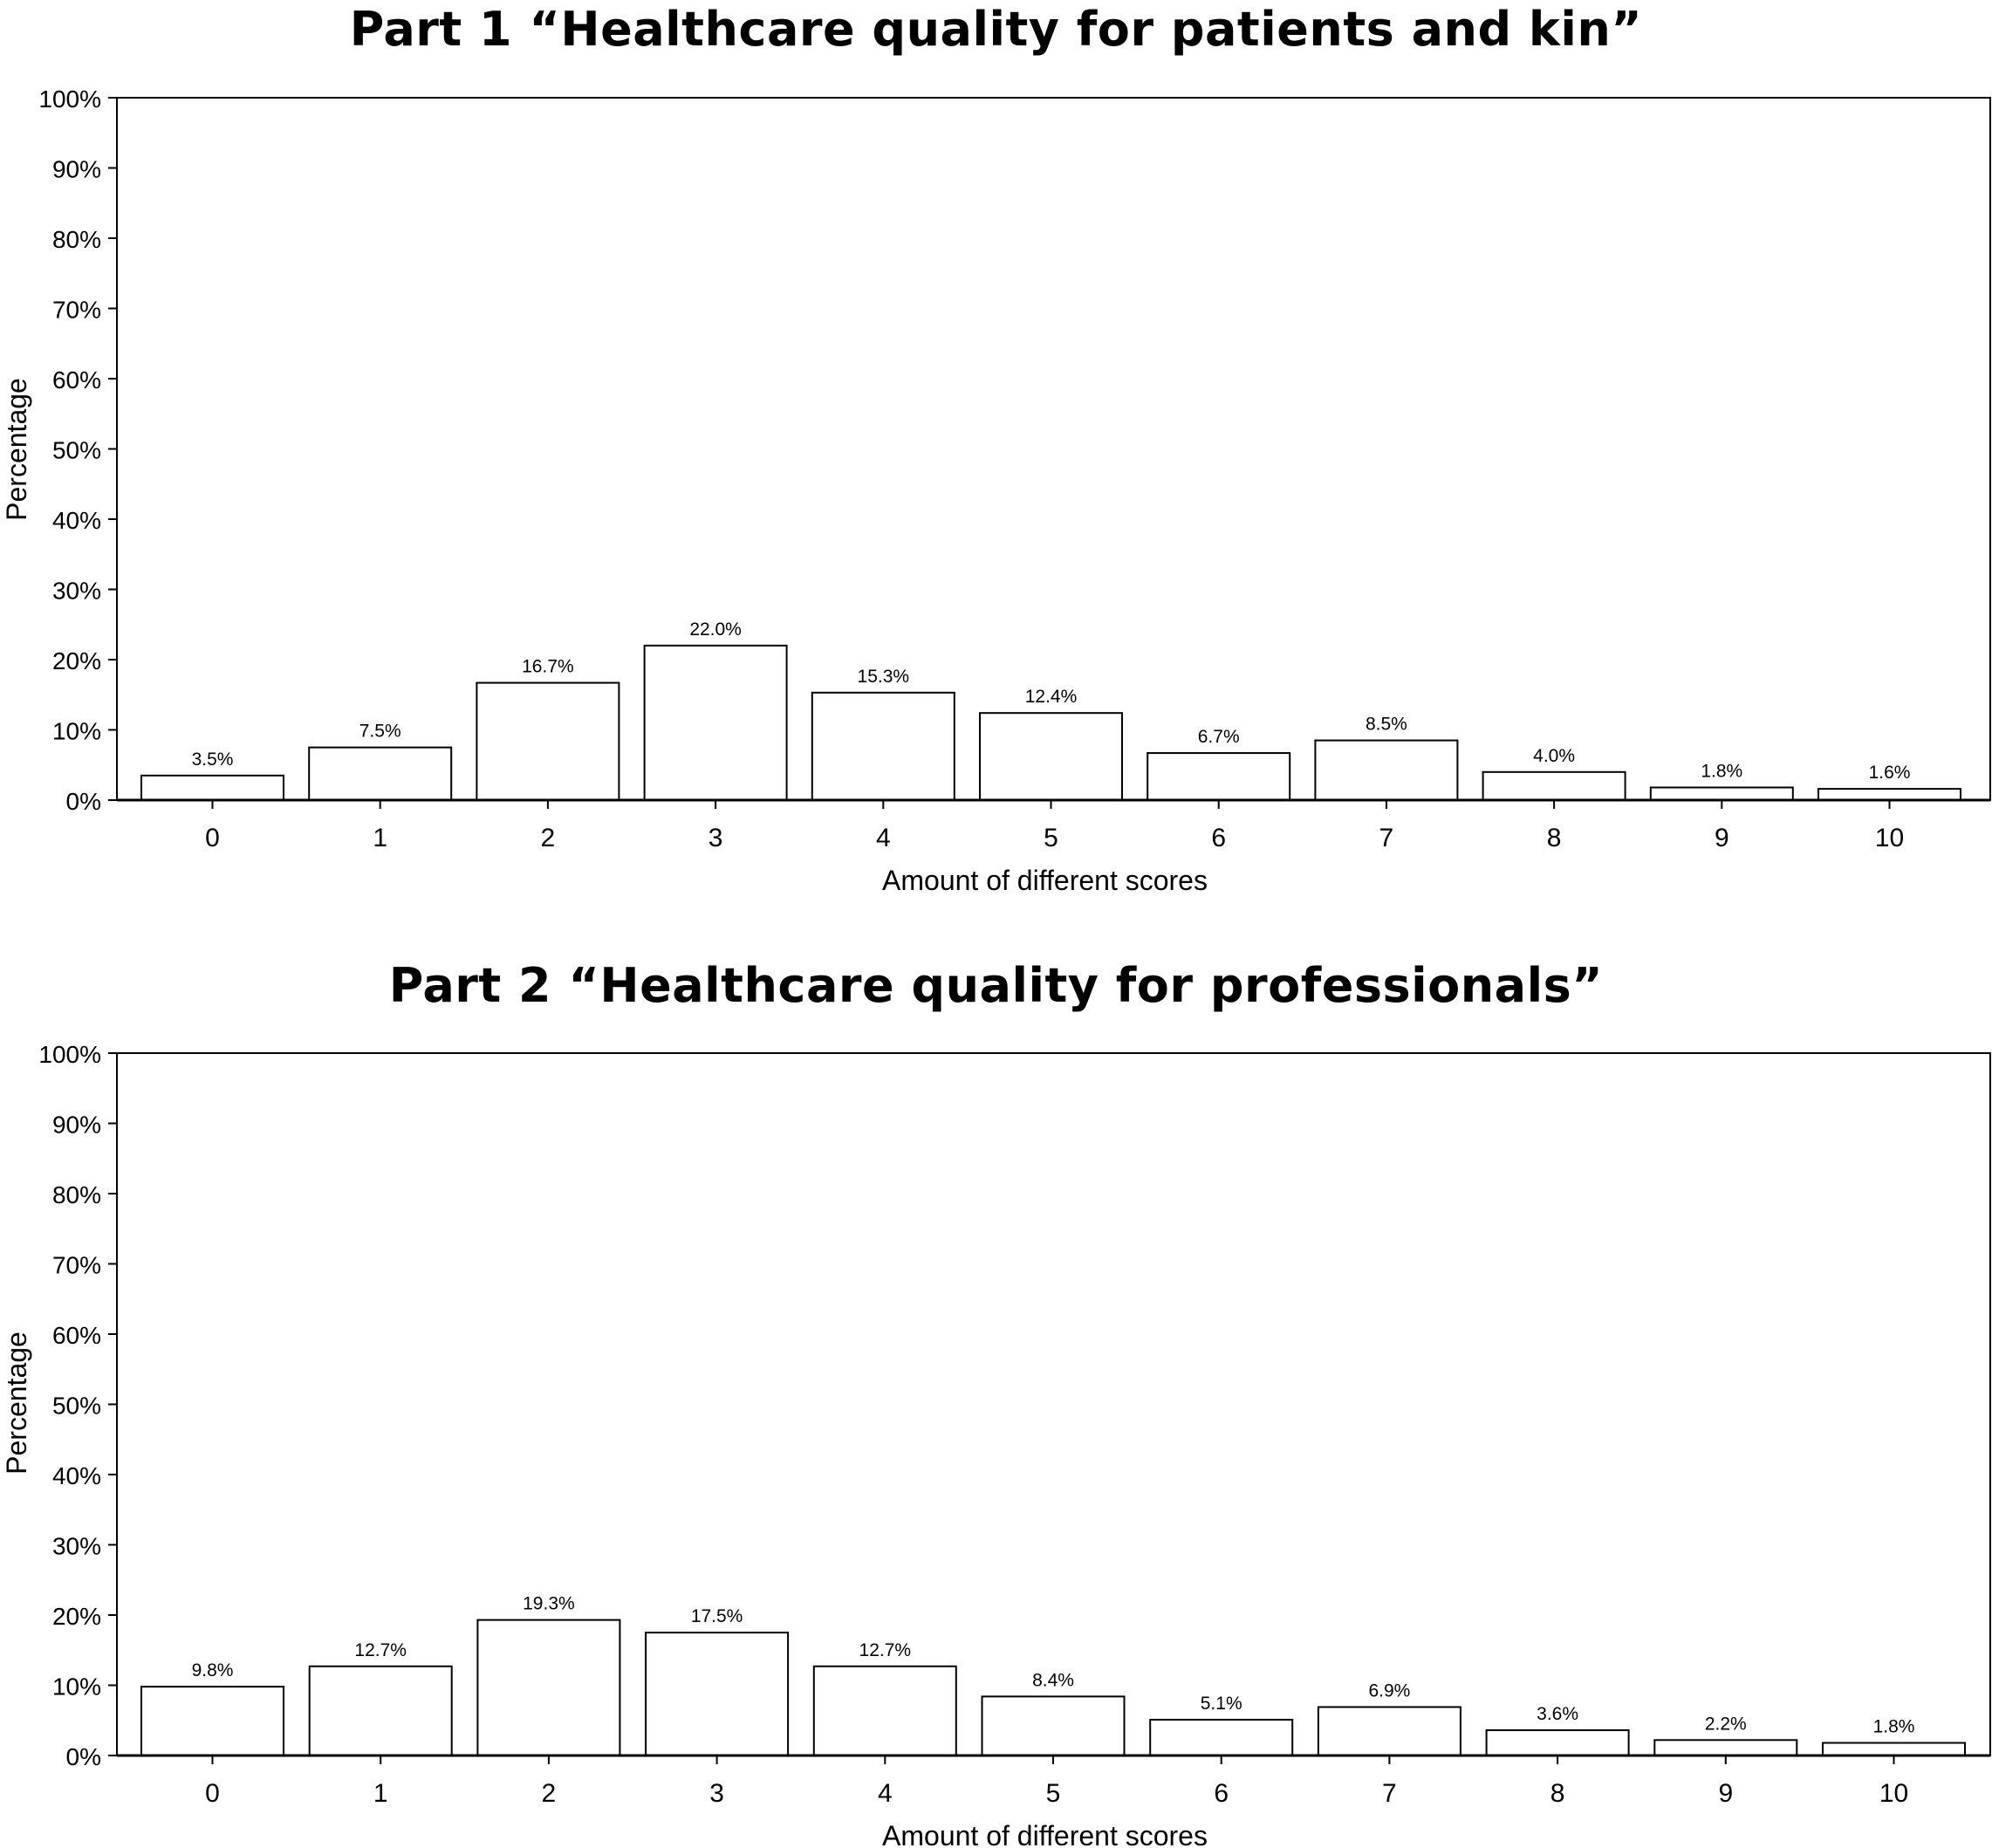  Describe the element at coordinates (715, 629) in the screenshot. I see `chart-1-data-label: 22.0%` at that location.